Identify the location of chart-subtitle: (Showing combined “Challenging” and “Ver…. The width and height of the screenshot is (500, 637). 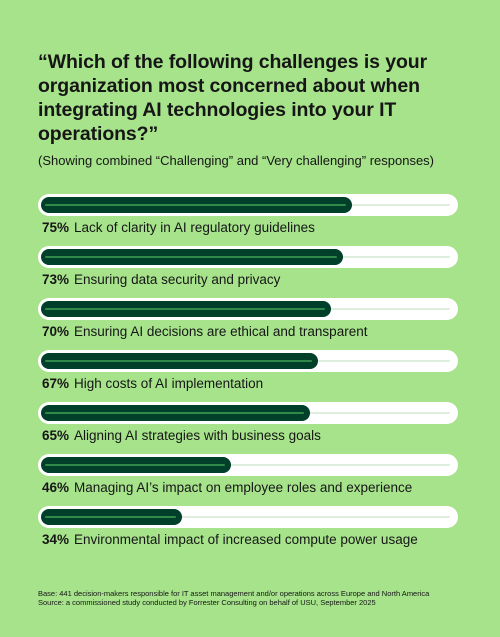
(236, 160).